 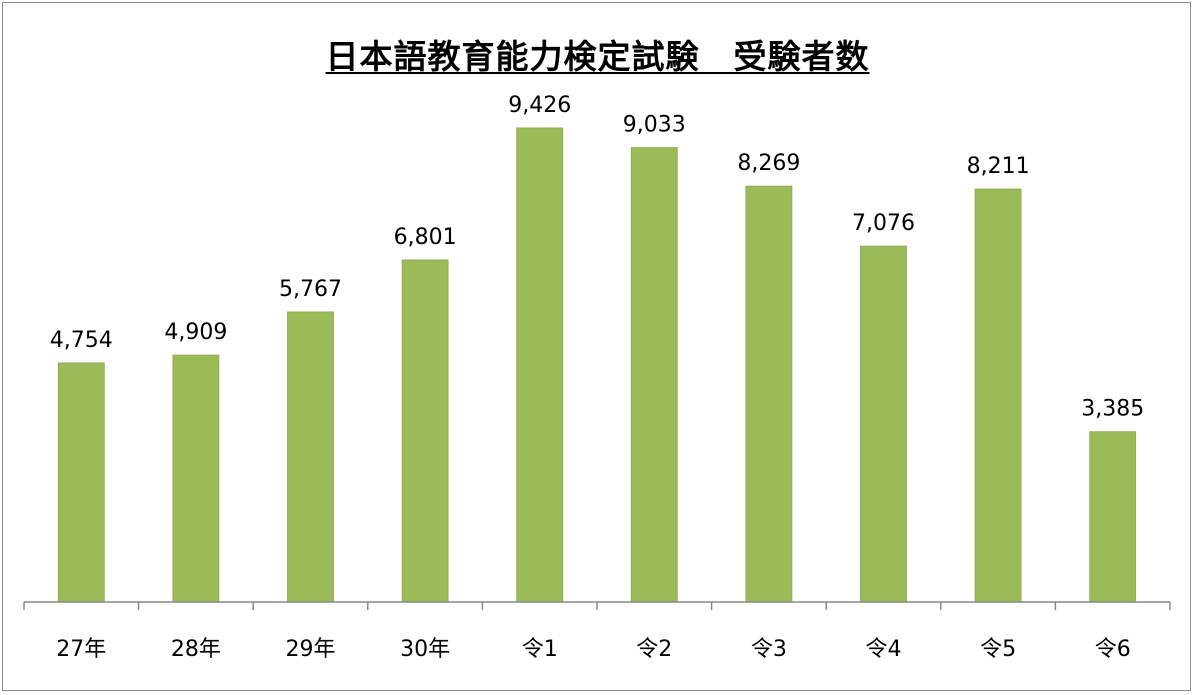 I want to click on data-label-0: 4,754, so click(x=81, y=340).